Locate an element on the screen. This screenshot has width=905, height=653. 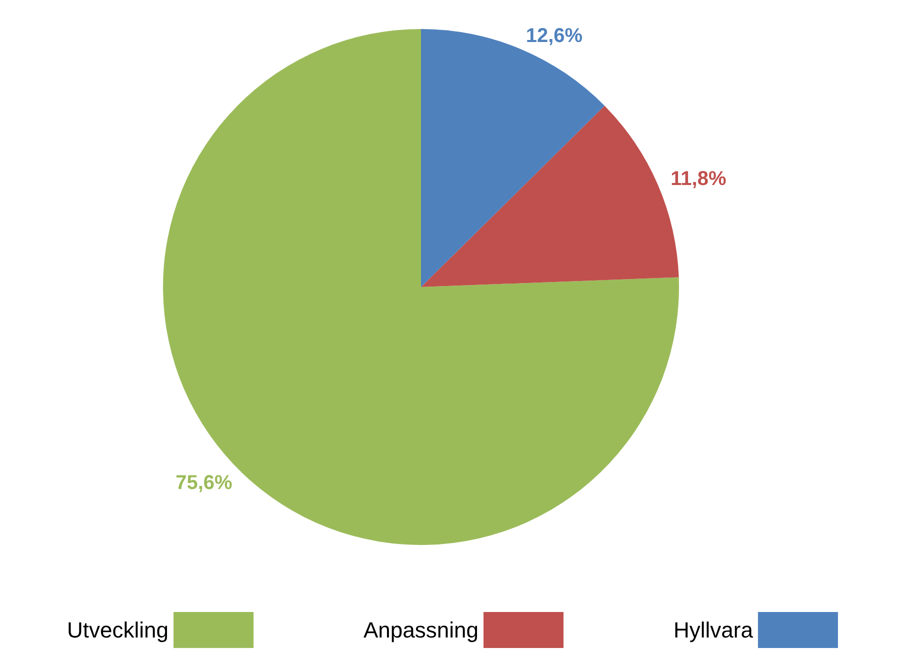
legend-label: Hyllvara is located at coordinates (713, 630).